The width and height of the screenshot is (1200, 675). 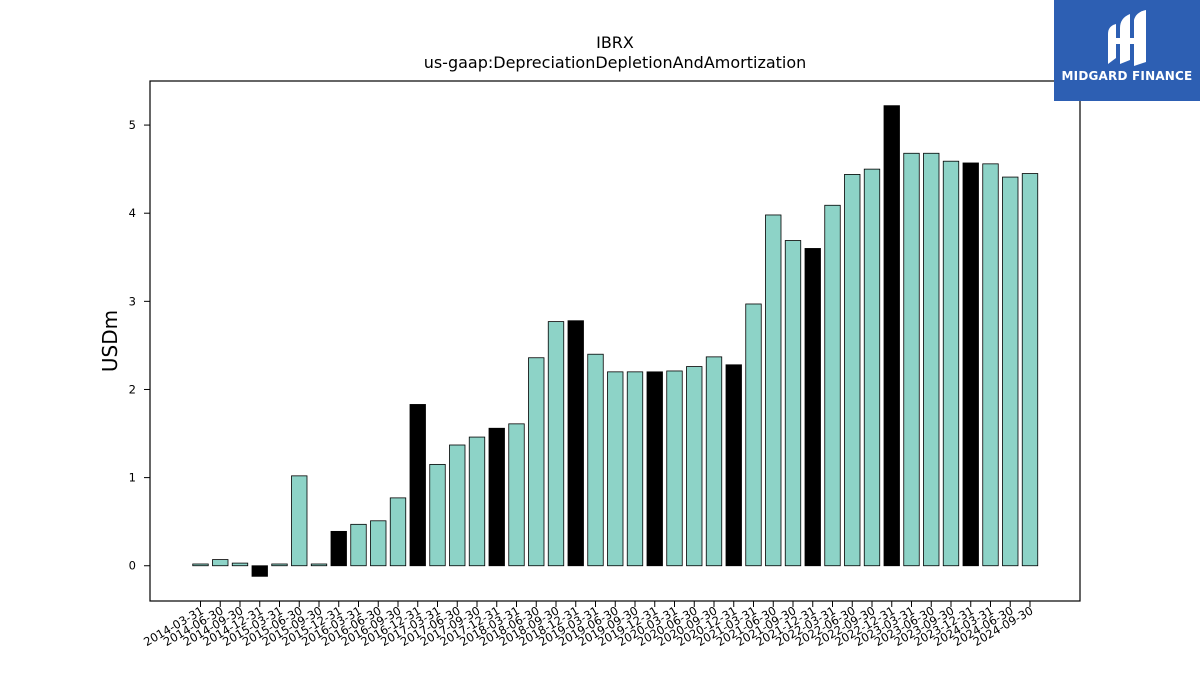 I want to click on midgard-finance-logo: MIDGARD FINANCE, so click(x=1127, y=50).